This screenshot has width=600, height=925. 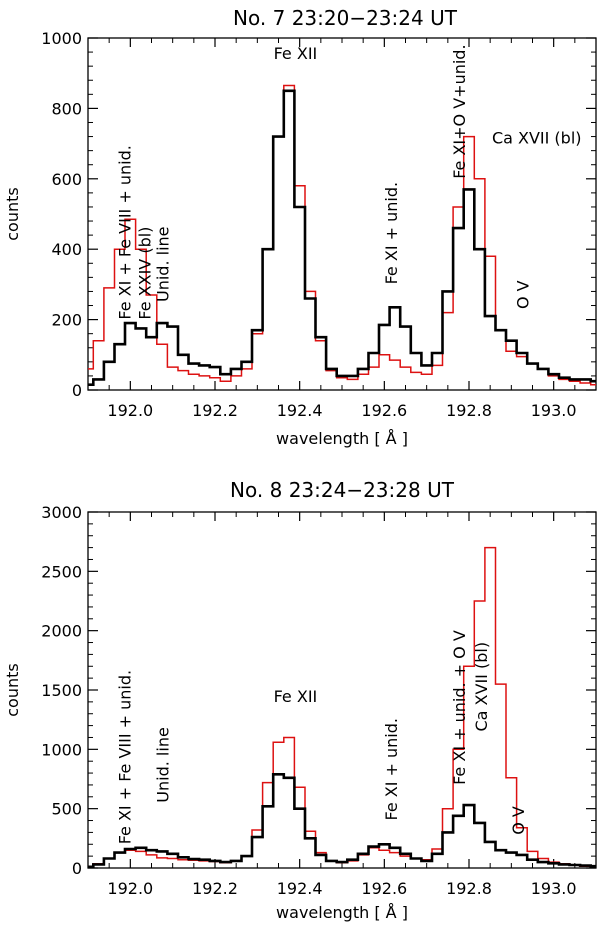 What do you see at coordinates (61, 512) in the screenshot?
I see `y-tick-label: 3000` at bounding box center [61, 512].